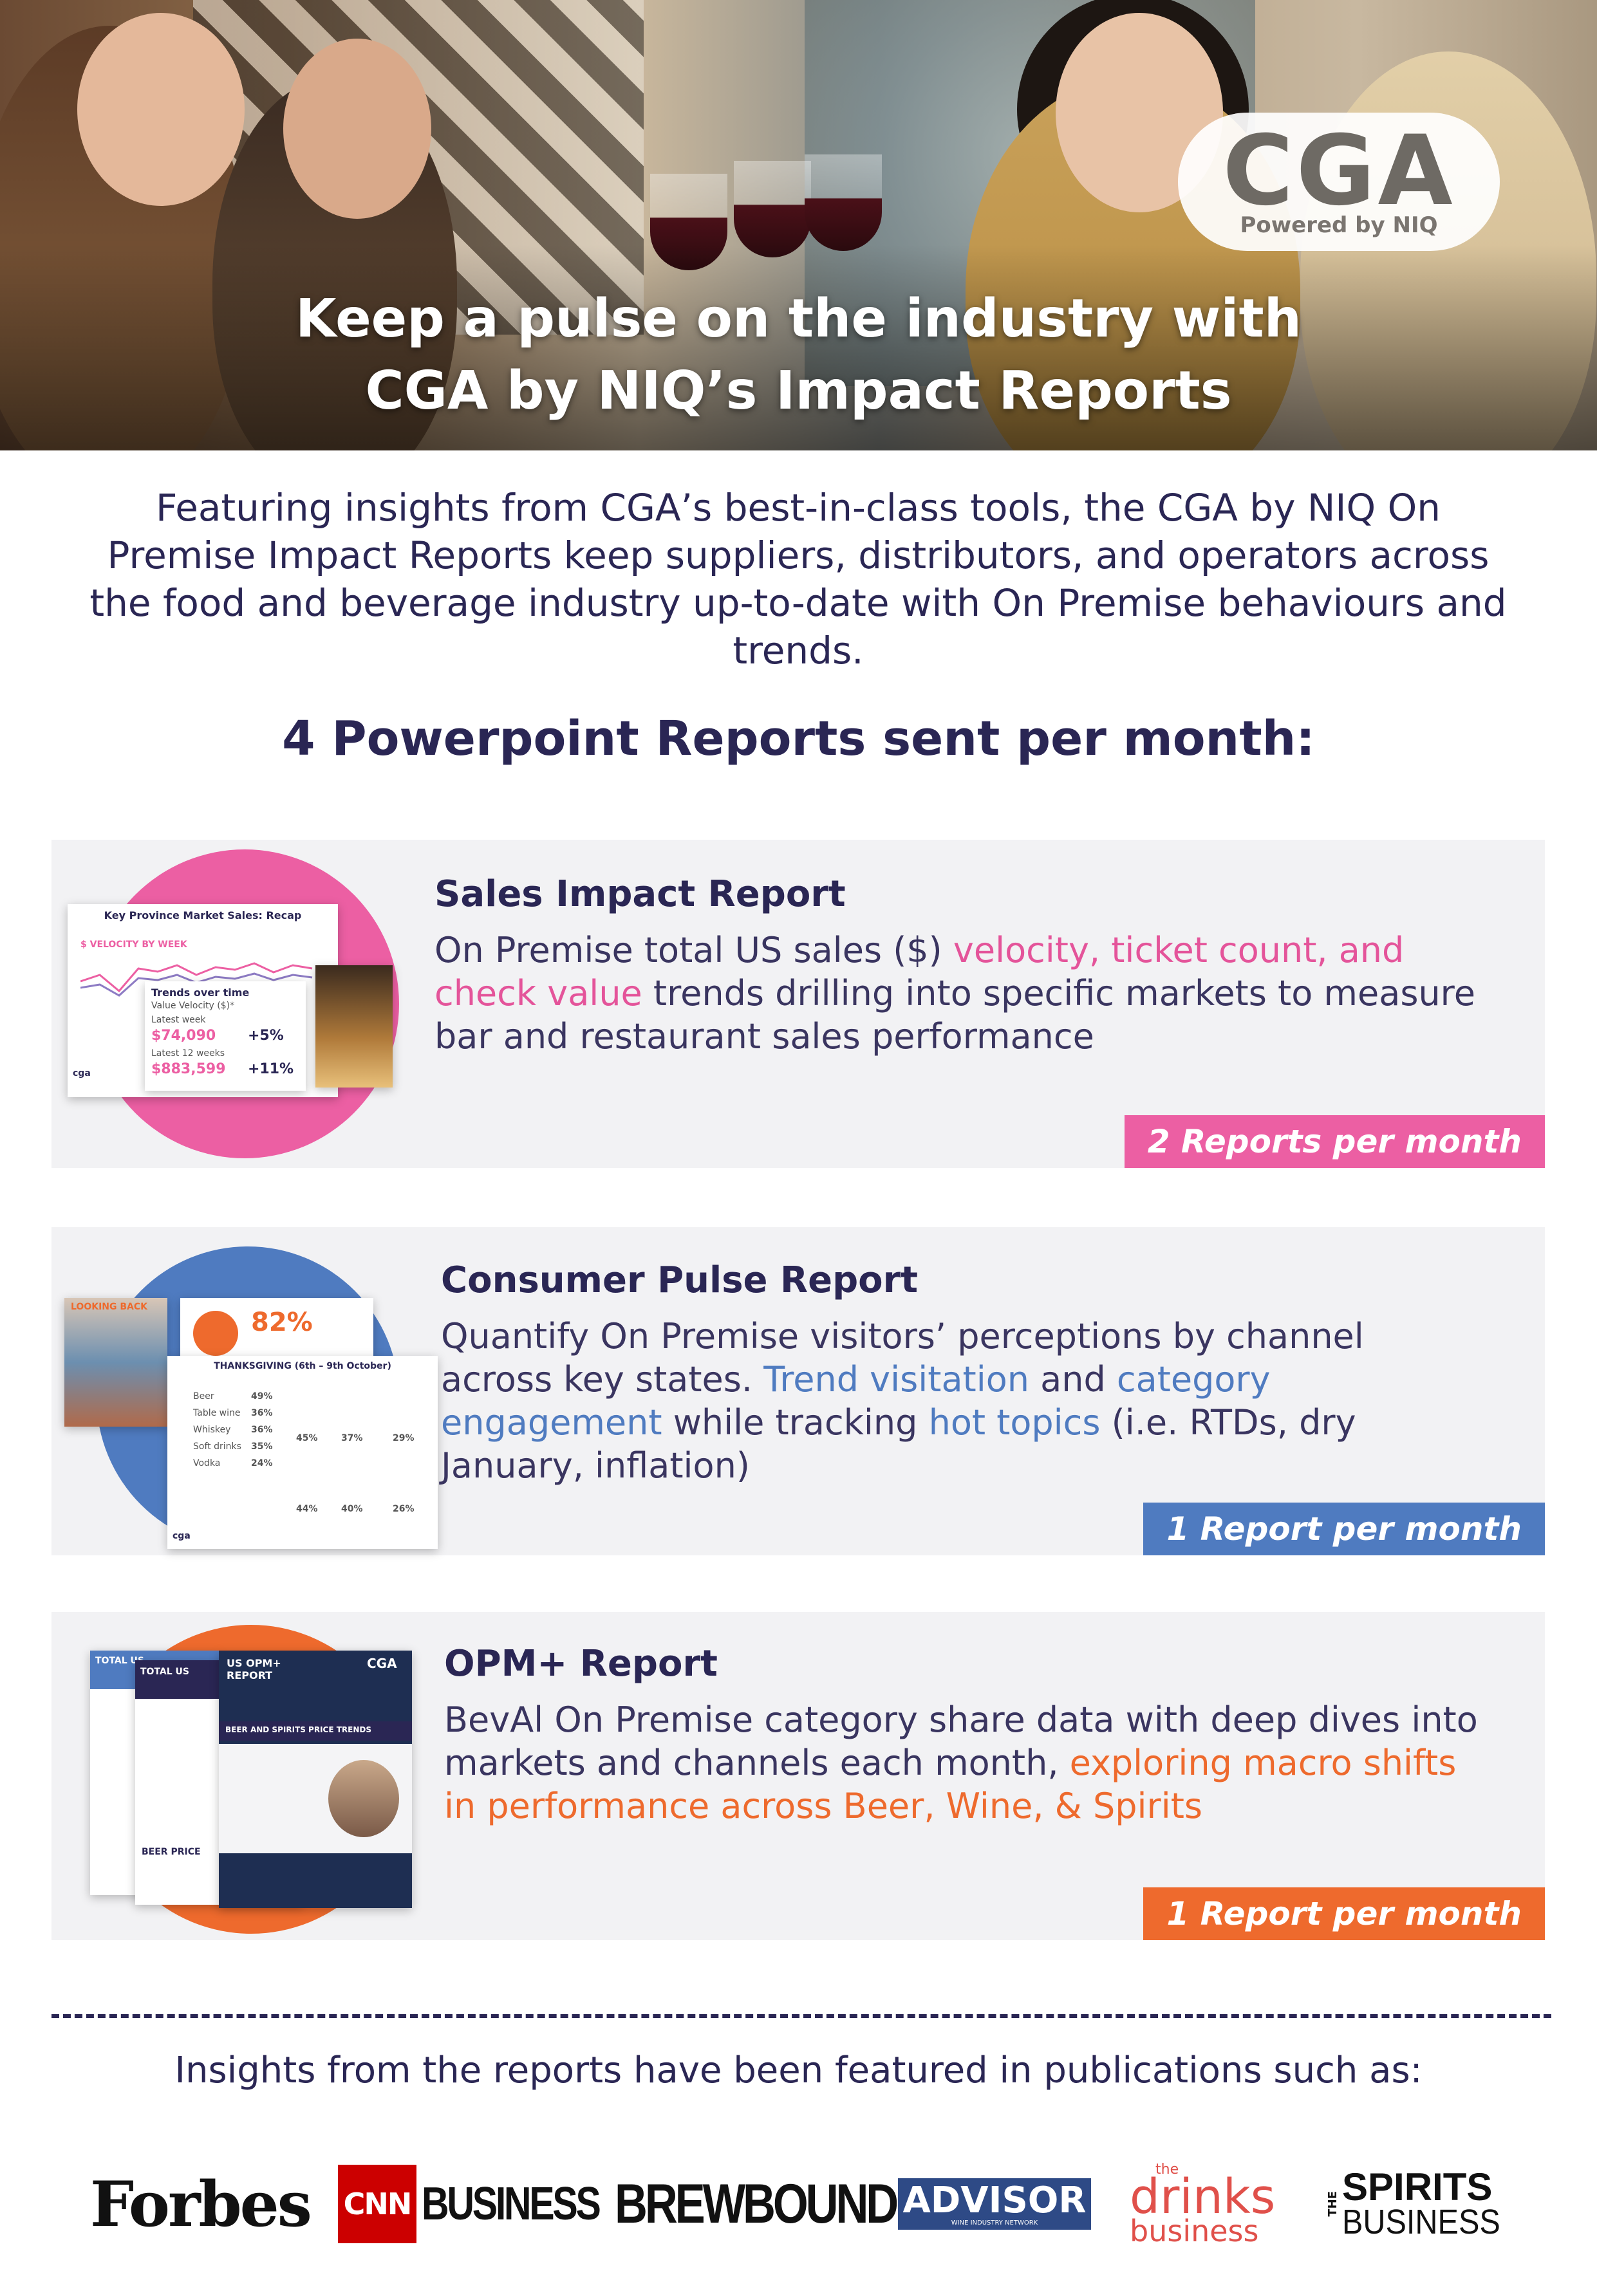 This screenshot has width=1597, height=2296. Describe the element at coordinates (201, 992) in the screenshot. I see `slide-trends: Trends over time` at that location.